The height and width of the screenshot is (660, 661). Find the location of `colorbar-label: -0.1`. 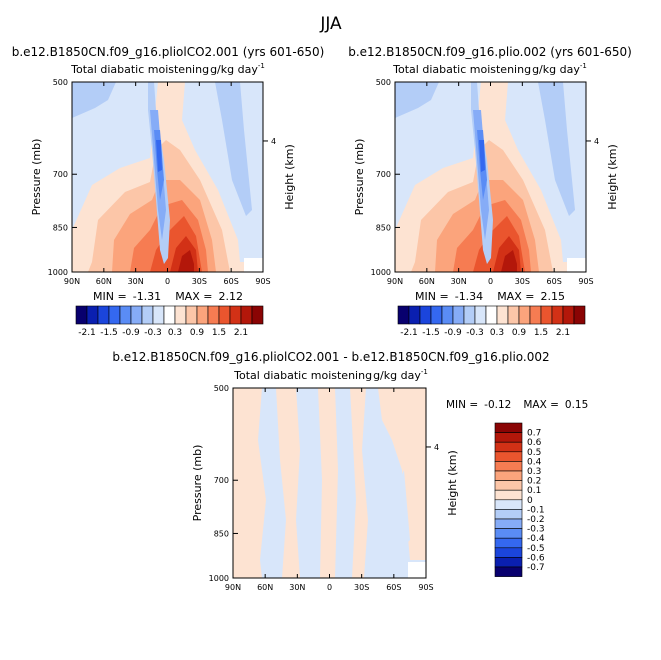

colorbar-label: -0.1 is located at coordinates (536, 510).